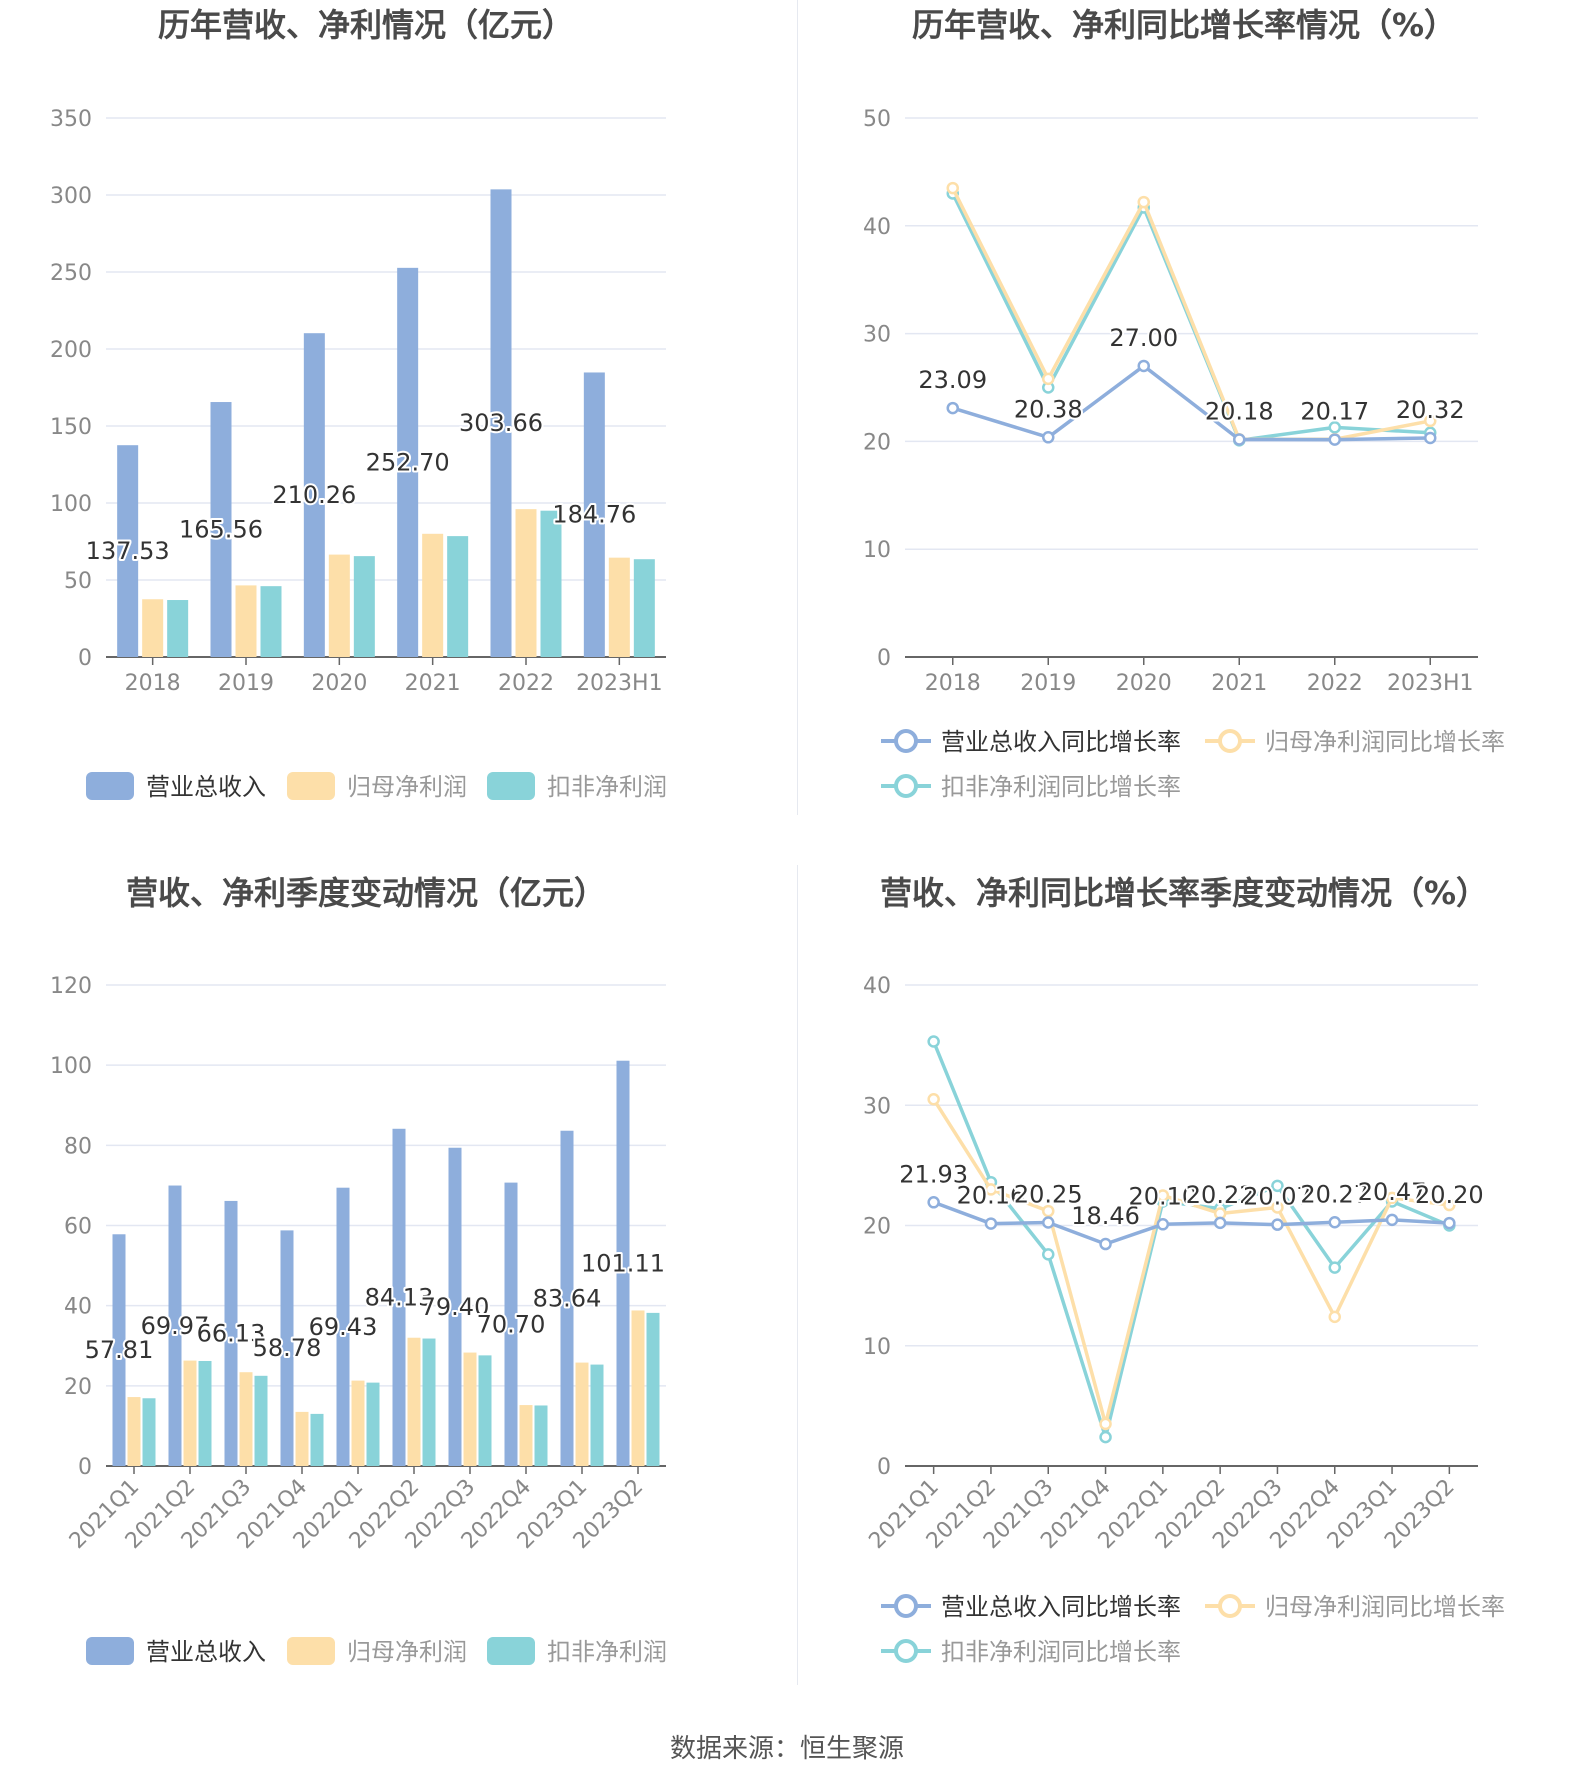 The width and height of the screenshot is (1574, 1782). Describe the element at coordinates (1385, 742) in the screenshot. I see `legend-label: 归母净利润同比增长率` at that location.